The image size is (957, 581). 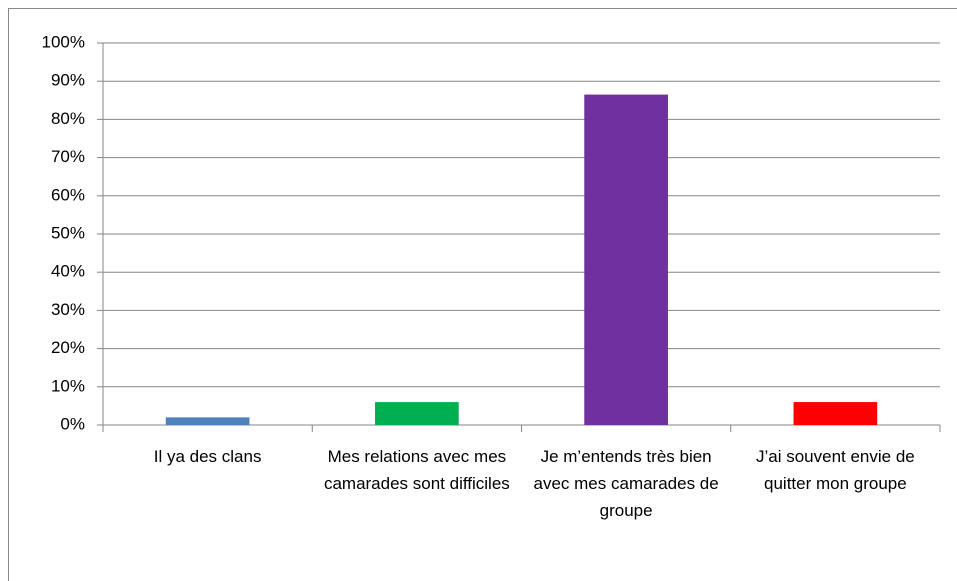 I want to click on y-tick-label: 90%, so click(x=68, y=80).